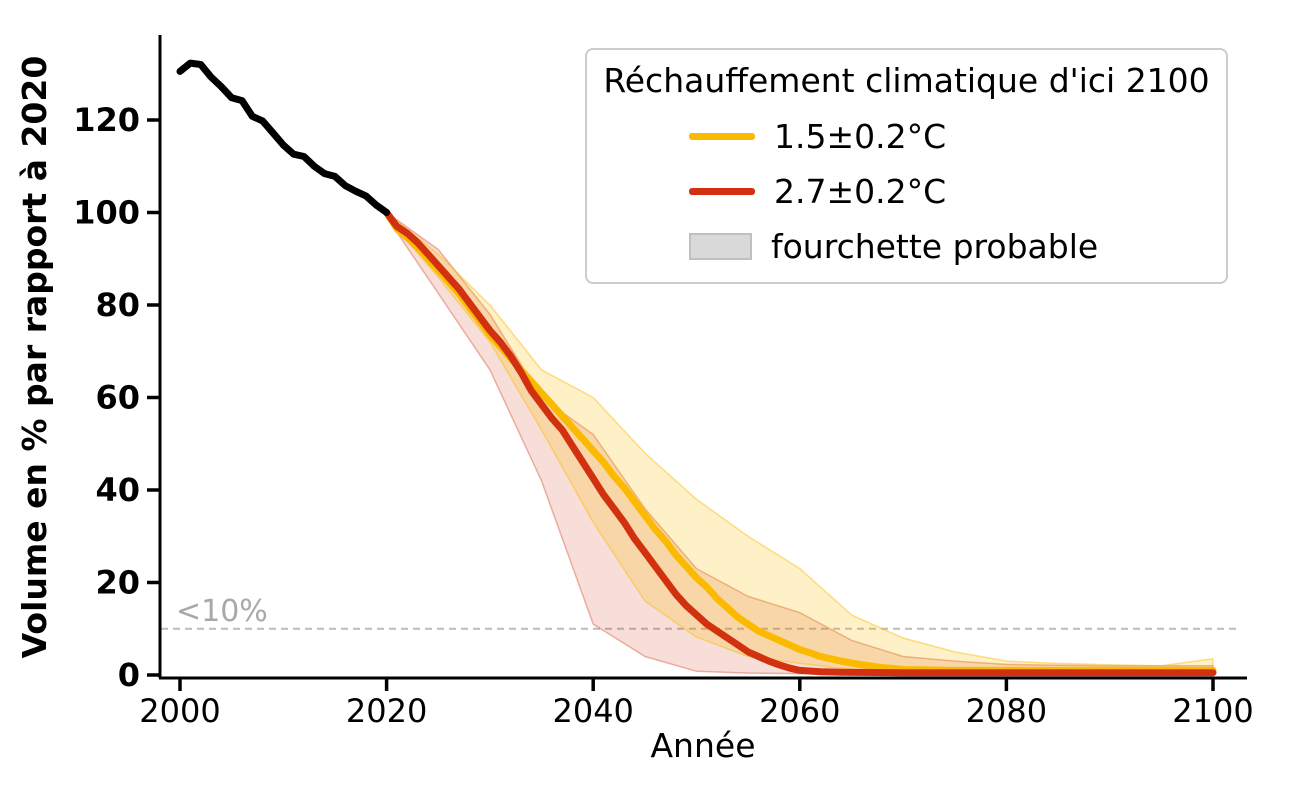 The width and height of the screenshot is (1300, 800). Describe the element at coordinates (222, 611) in the screenshot. I see `threshold-label: <10%` at that location.